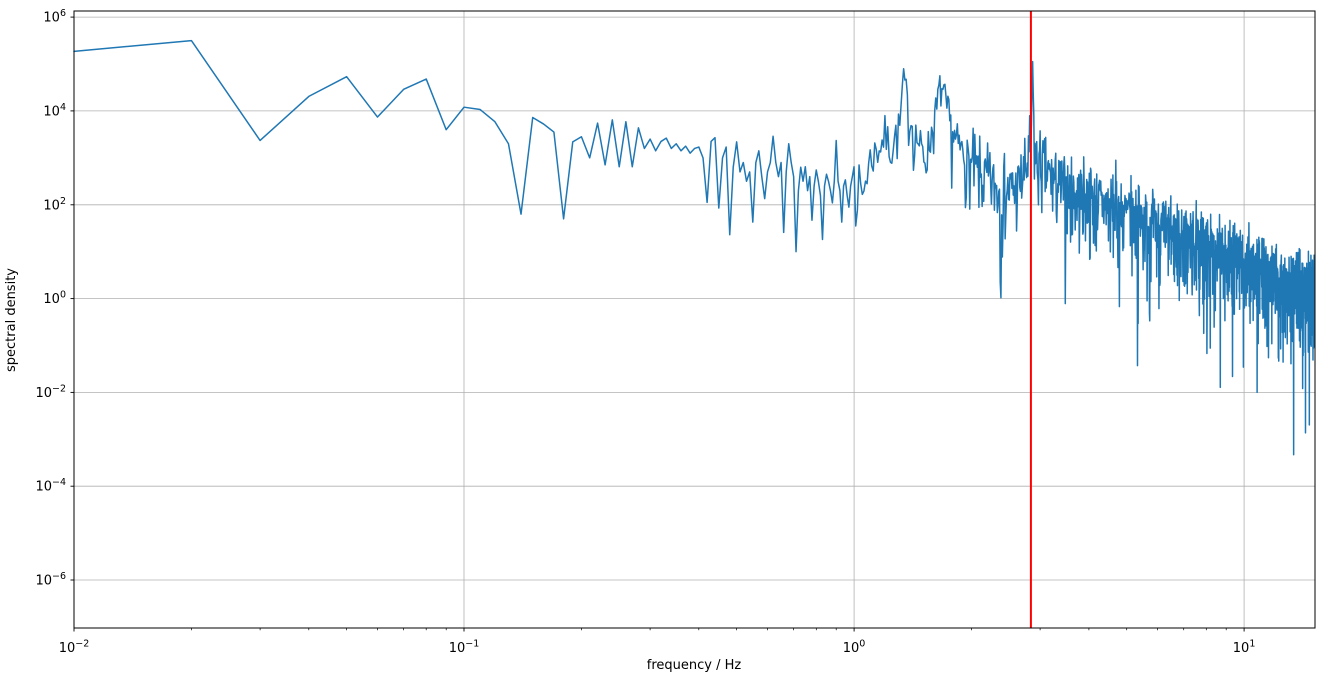 The image size is (1322, 686). Describe the element at coordinates (11, 320) in the screenshot. I see `y-axis-label: spectral density` at that location.